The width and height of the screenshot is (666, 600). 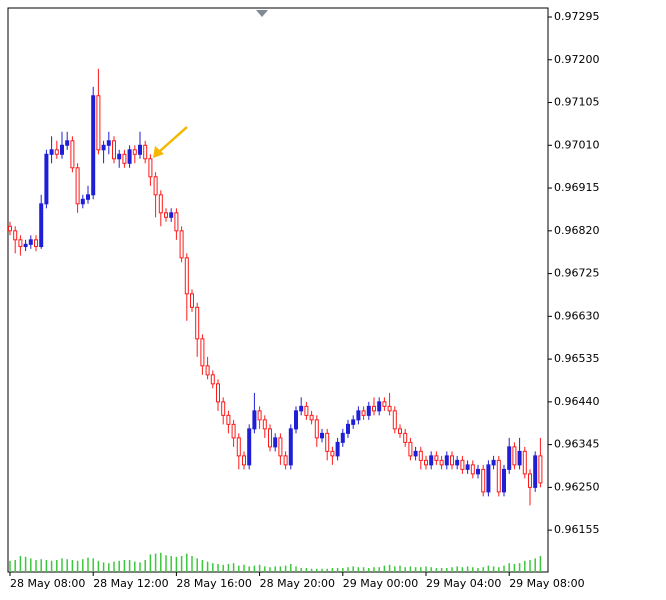 What do you see at coordinates (380, 583) in the screenshot?
I see `x-tick-label: 29 May 00:00` at bounding box center [380, 583].